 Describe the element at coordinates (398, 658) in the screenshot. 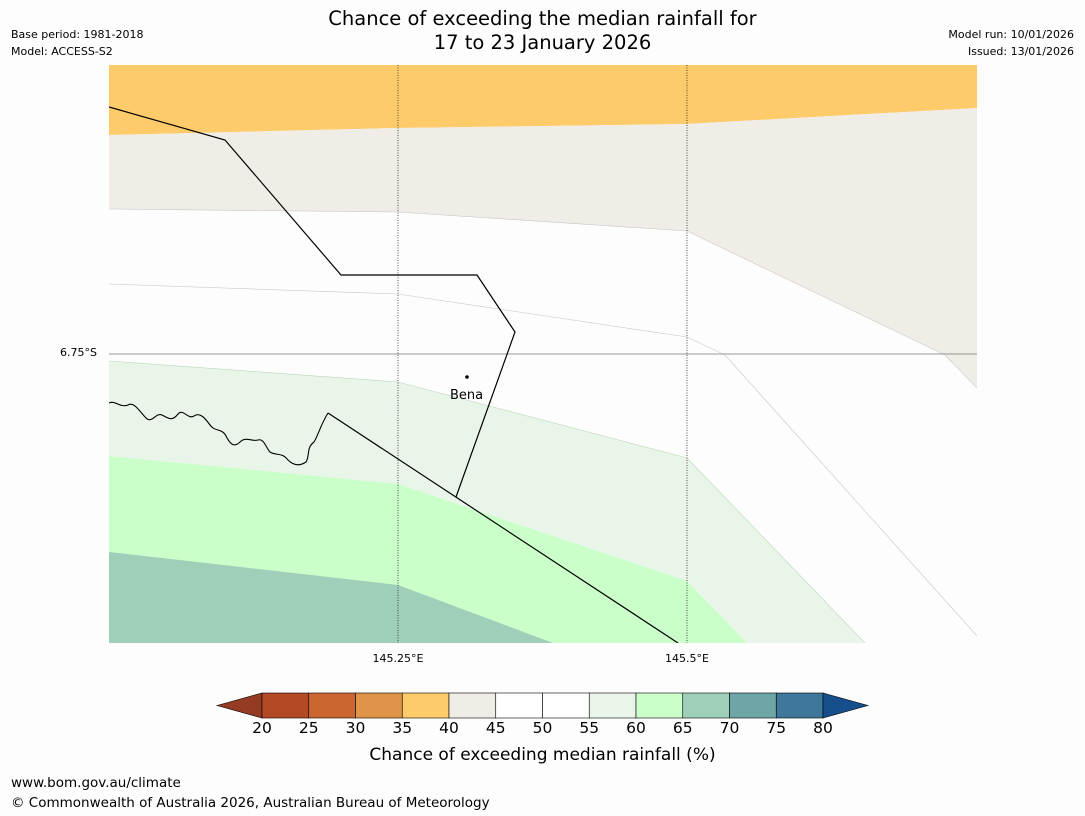

I see `lon-label: 145.25°E` at that location.